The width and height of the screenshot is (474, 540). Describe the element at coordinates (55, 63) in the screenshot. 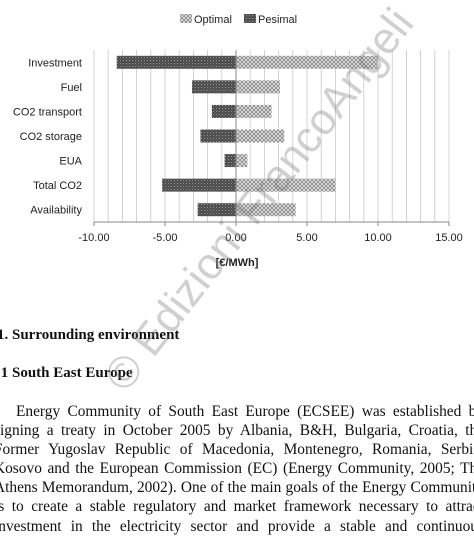

I see `category-label: Investment` at that location.